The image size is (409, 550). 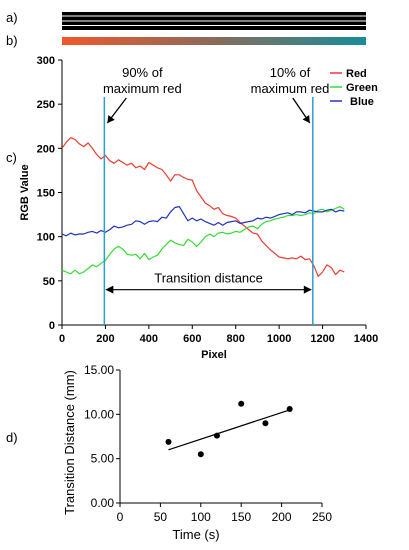 I want to click on rgb-chart-x-tick-label: 800, so click(x=236, y=339).